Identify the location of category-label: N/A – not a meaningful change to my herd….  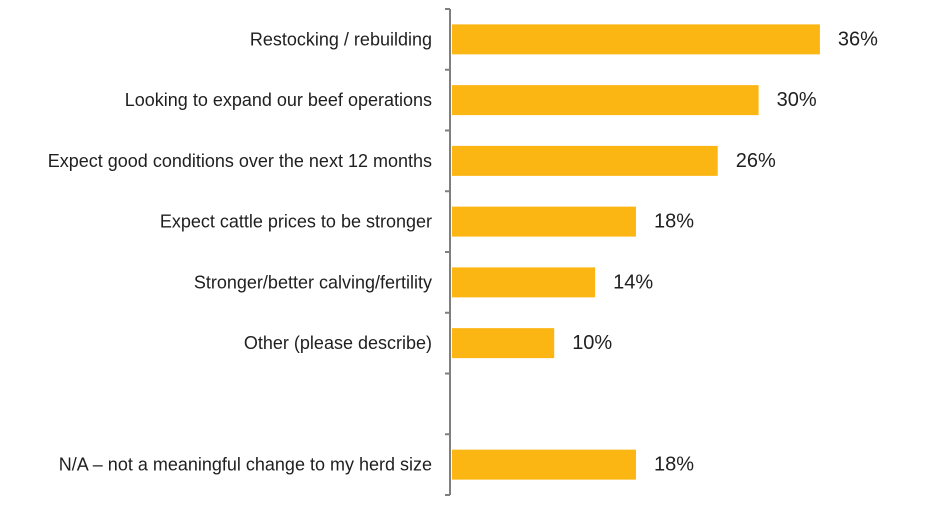
(245, 465).